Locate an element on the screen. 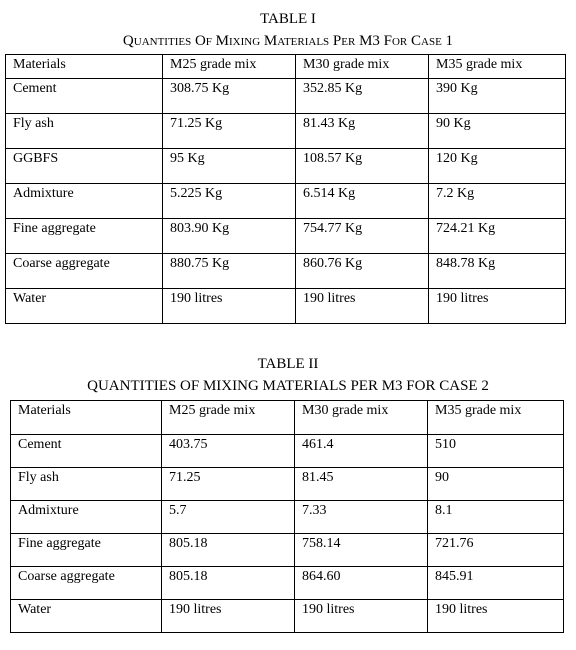 This screenshot has width=576, height=650. value-cell: 7.33 is located at coordinates (361, 517).